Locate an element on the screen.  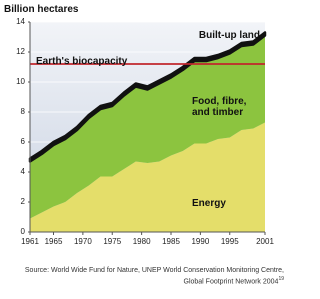
x-tick-label: 1961 is located at coordinates (30, 241).